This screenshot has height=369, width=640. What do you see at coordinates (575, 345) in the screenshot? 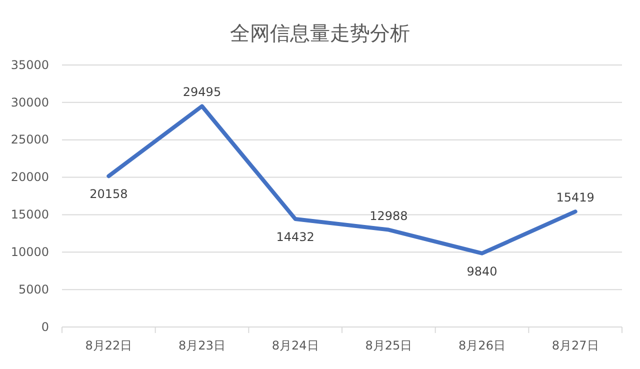
I see `x-tick-label: 8月27日` at bounding box center [575, 345].